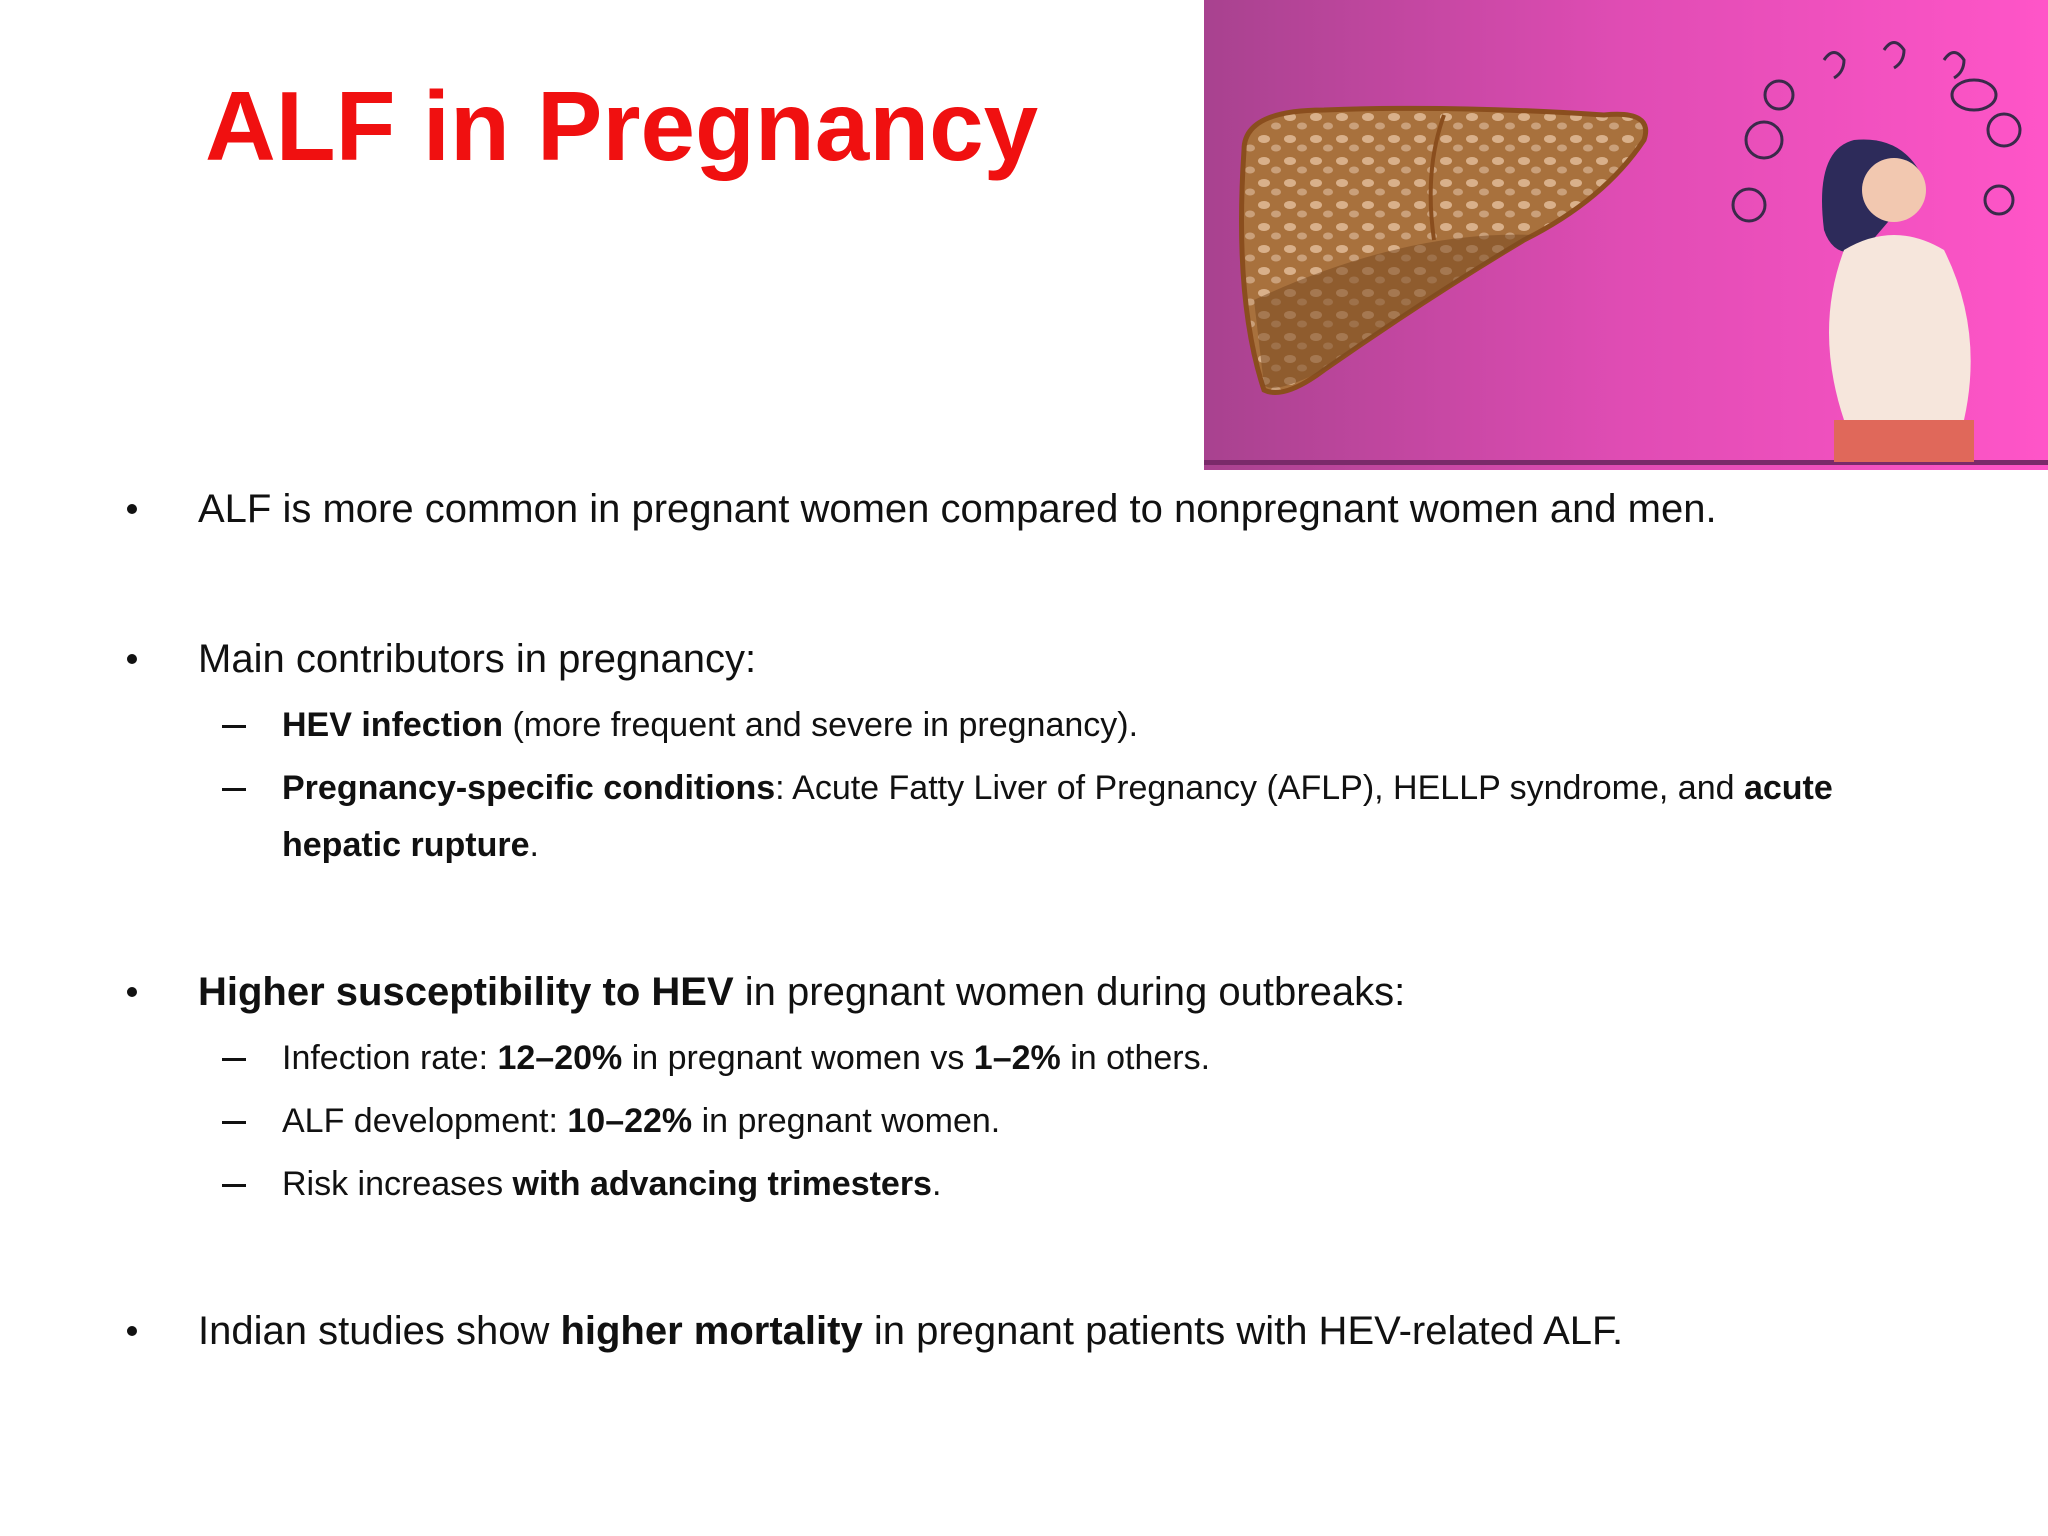 Image resolution: width=2048 pixels, height=1536 pixels. What do you see at coordinates (477, 659) in the screenshot?
I see `text: Main contributors in pregnancy:` at bounding box center [477, 659].